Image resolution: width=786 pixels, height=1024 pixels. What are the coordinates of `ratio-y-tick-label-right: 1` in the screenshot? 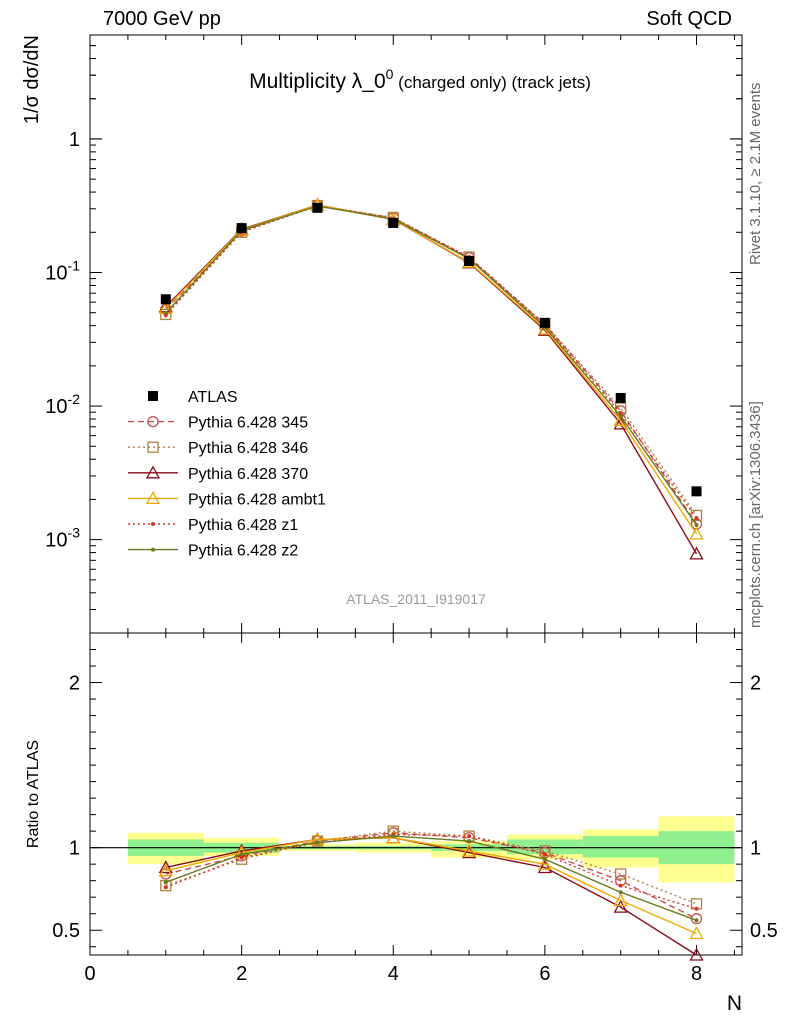 It's located at (755, 849).